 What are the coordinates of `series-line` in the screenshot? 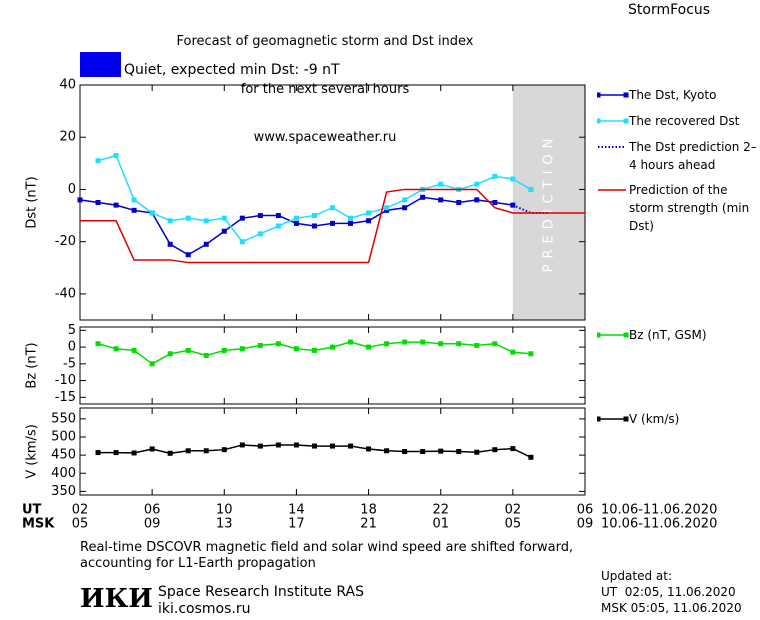 It's located at (314, 198).